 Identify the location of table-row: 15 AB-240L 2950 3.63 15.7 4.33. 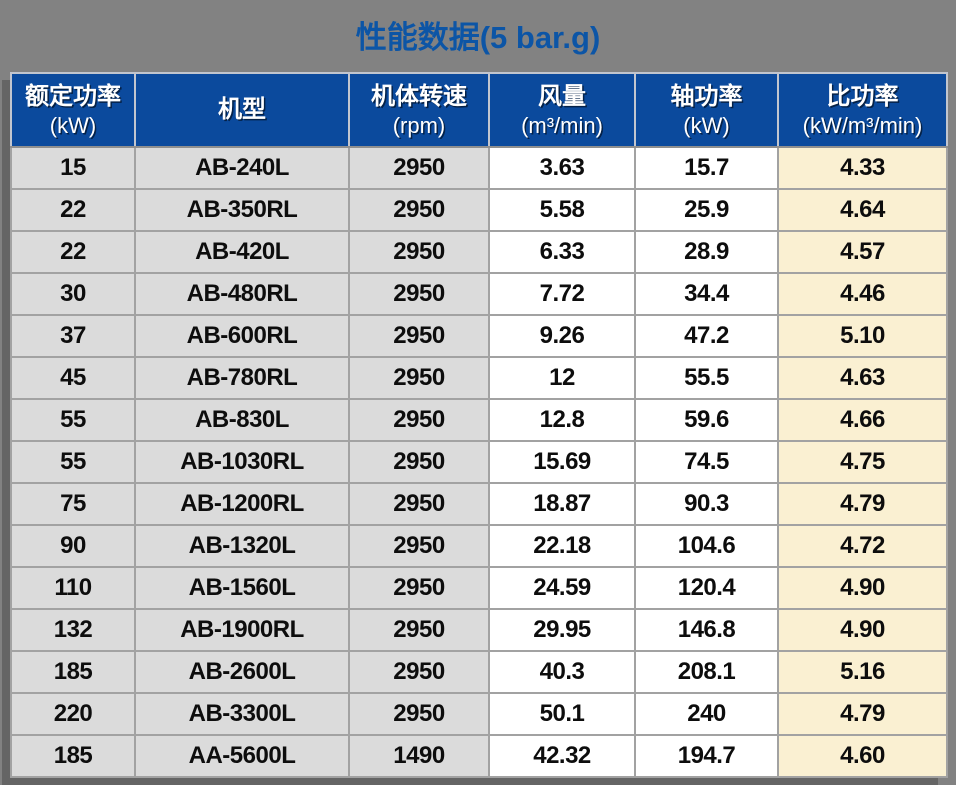
(479, 168).